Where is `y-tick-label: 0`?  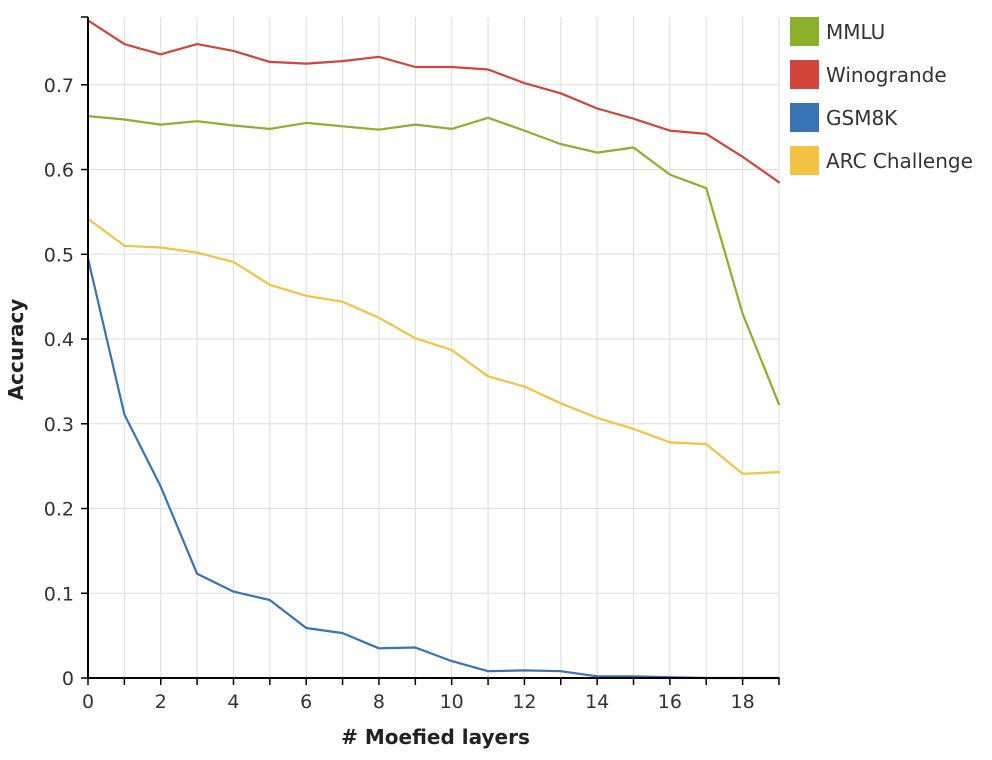 y-tick-label: 0 is located at coordinates (68, 679).